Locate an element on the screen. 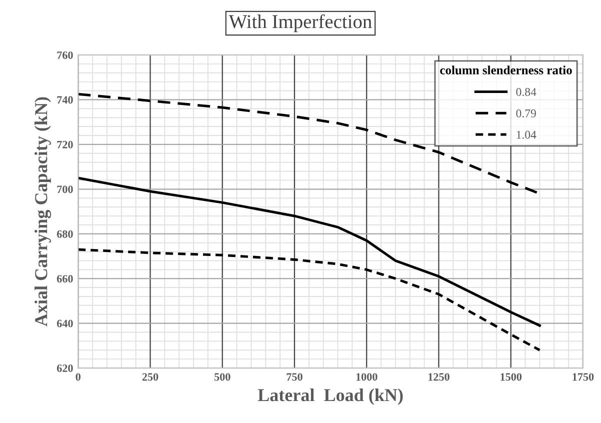  y-tick-label: 700 is located at coordinates (65, 190).